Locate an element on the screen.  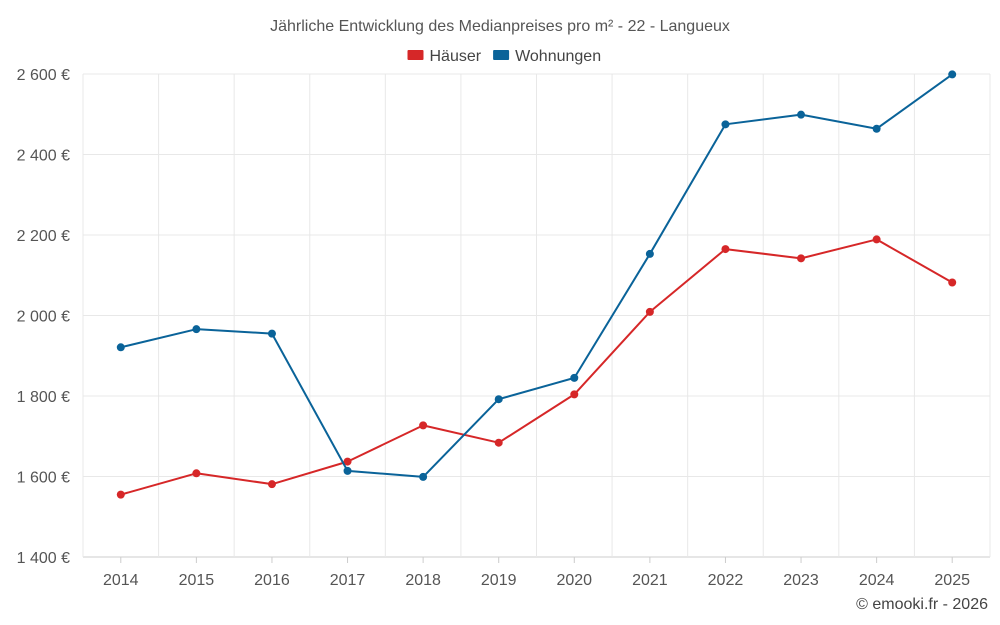
credit-text: © emooki.fr - 2026 is located at coordinates (922, 604).